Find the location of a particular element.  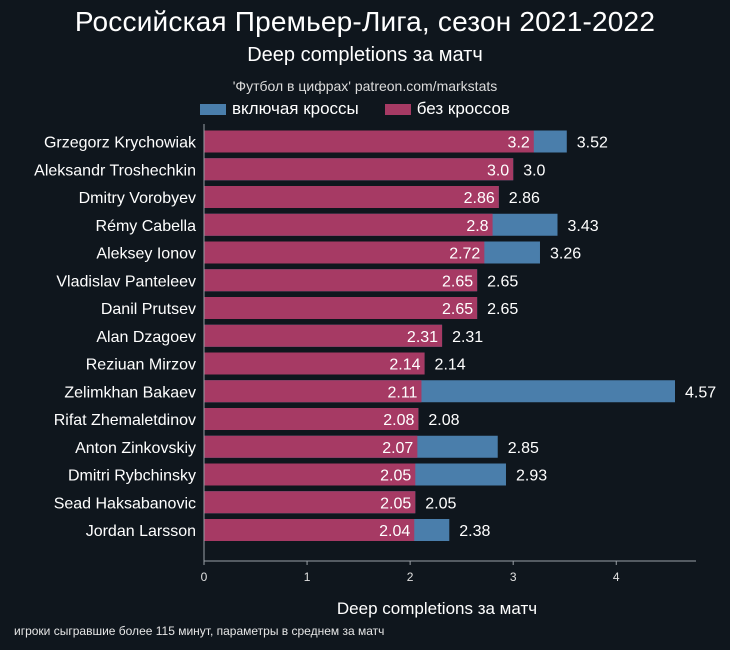

data-label-with-crosses: 2.93 is located at coordinates (531, 476).